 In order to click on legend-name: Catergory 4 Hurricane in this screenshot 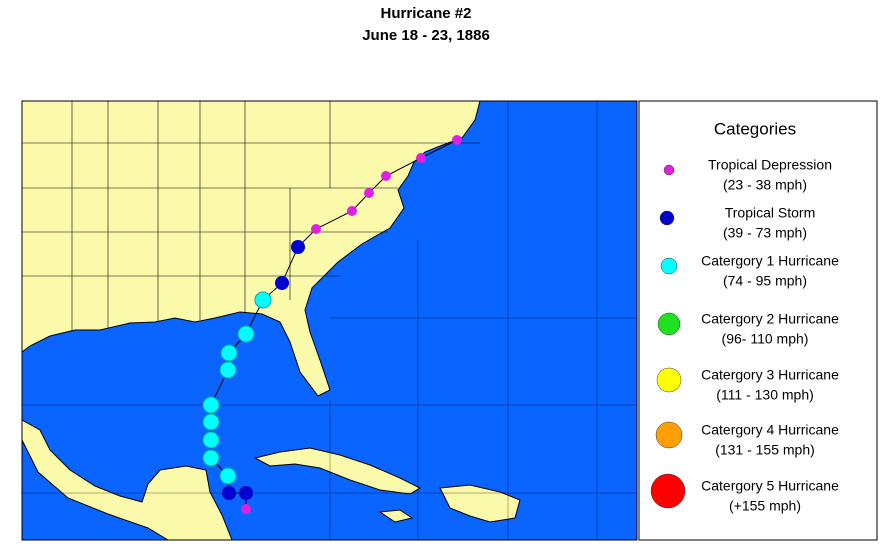, I will do `click(770, 430)`.